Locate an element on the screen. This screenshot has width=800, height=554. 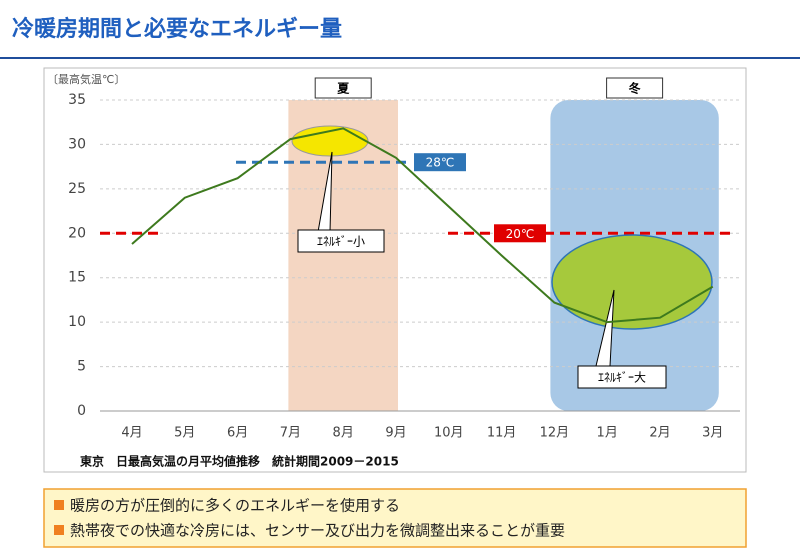
slide-title: 冷暖房期間と必要なエネルギー量 is located at coordinates (177, 29).